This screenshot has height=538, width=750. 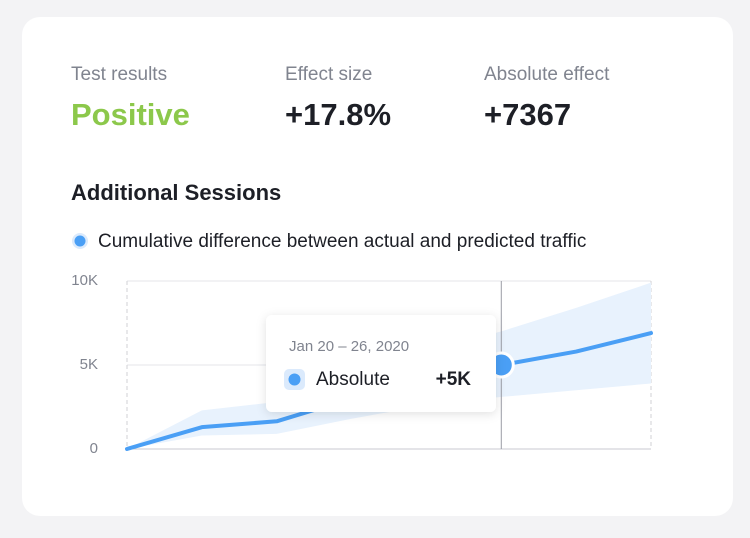 What do you see at coordinates (328, 74) in the screenshot?
I see `metric-label: Effect size` at bounding box center [328, 74].